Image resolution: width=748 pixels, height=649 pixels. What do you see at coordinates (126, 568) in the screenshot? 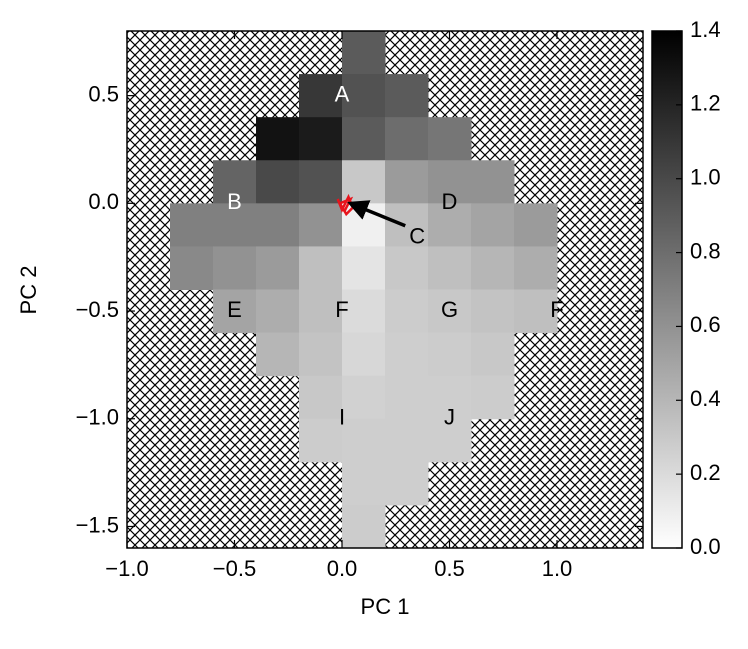
I see `x-tick-label: −1.0` at bounding box center [126, 568].